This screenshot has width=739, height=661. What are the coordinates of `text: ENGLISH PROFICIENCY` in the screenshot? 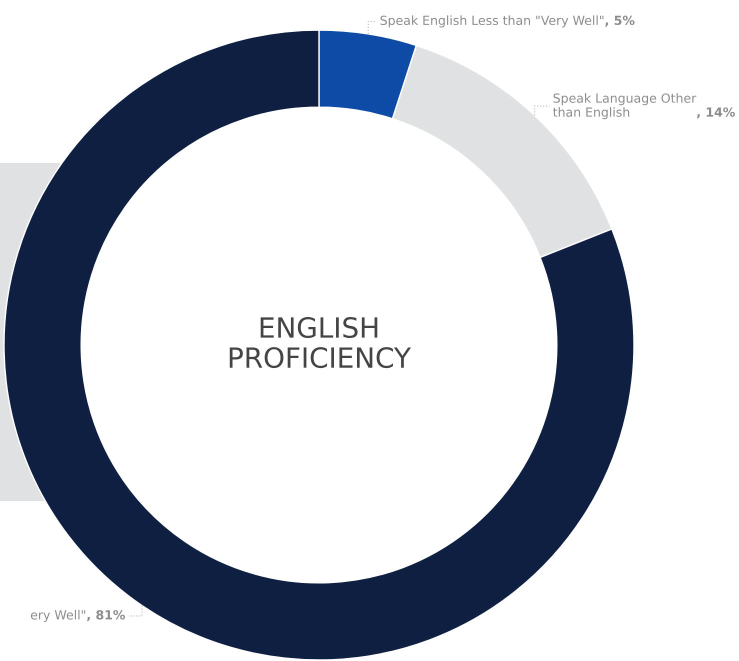 It's located at (320, 342).